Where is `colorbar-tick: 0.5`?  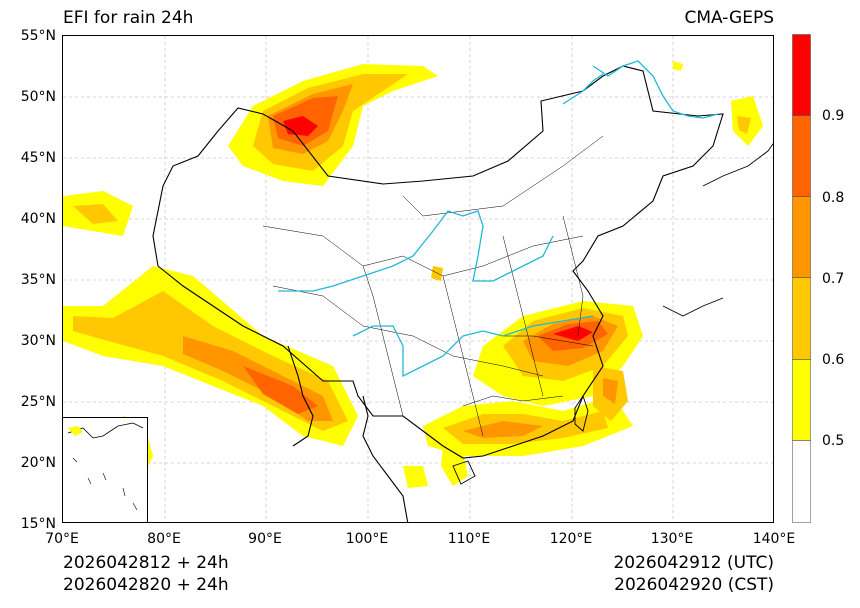
colorbar-tick: 0.5 is located at coordinates (833, 441).